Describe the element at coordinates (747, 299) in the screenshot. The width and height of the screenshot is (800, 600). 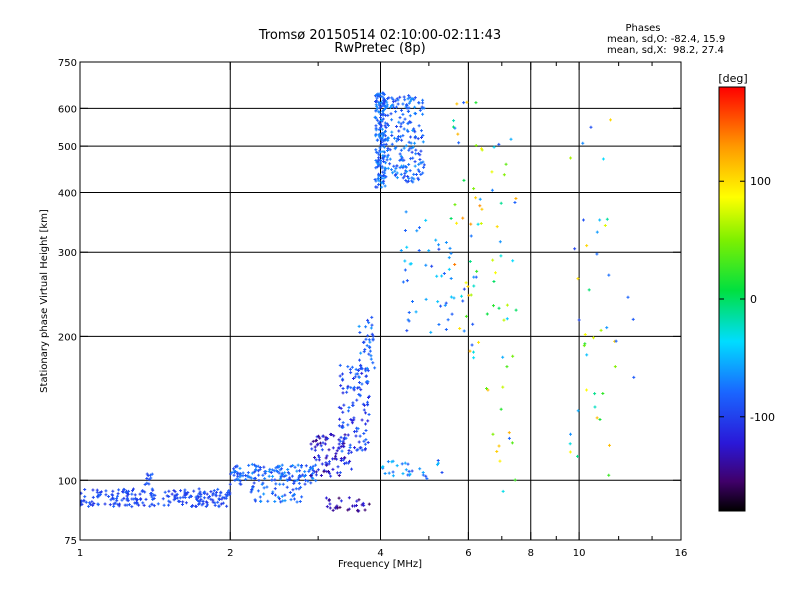
I see `colorbar-ticks: 100 0 -100` at that location.